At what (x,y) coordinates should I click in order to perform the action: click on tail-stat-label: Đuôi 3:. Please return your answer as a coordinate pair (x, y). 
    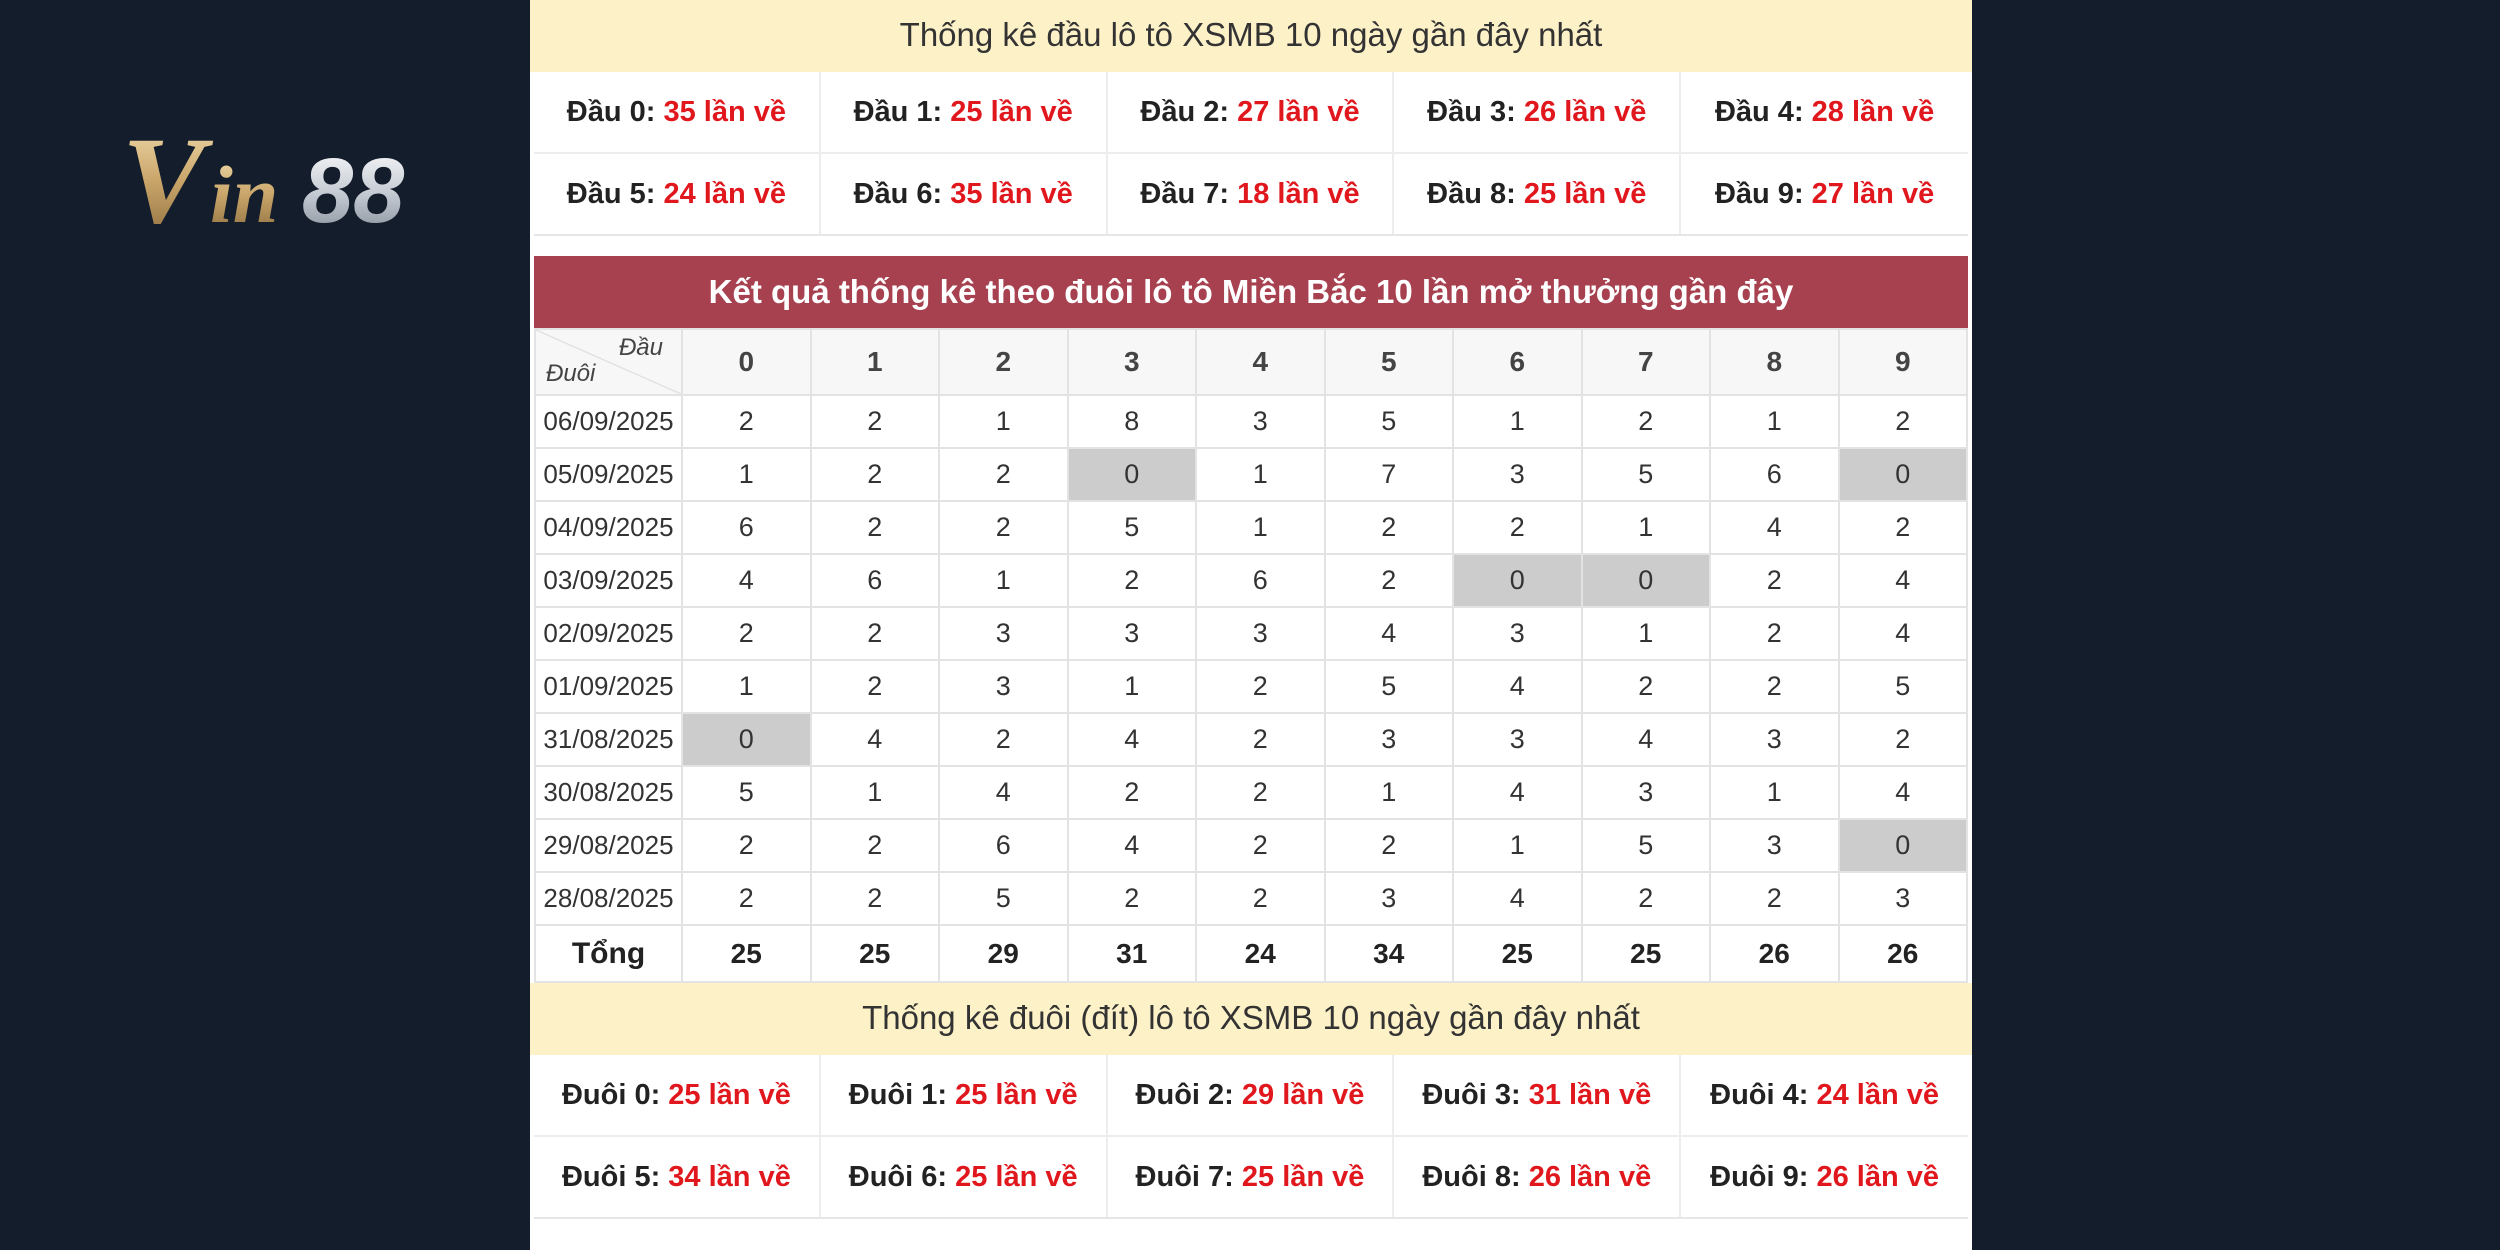
    Looking at the image, I should click on (1471, 1095).